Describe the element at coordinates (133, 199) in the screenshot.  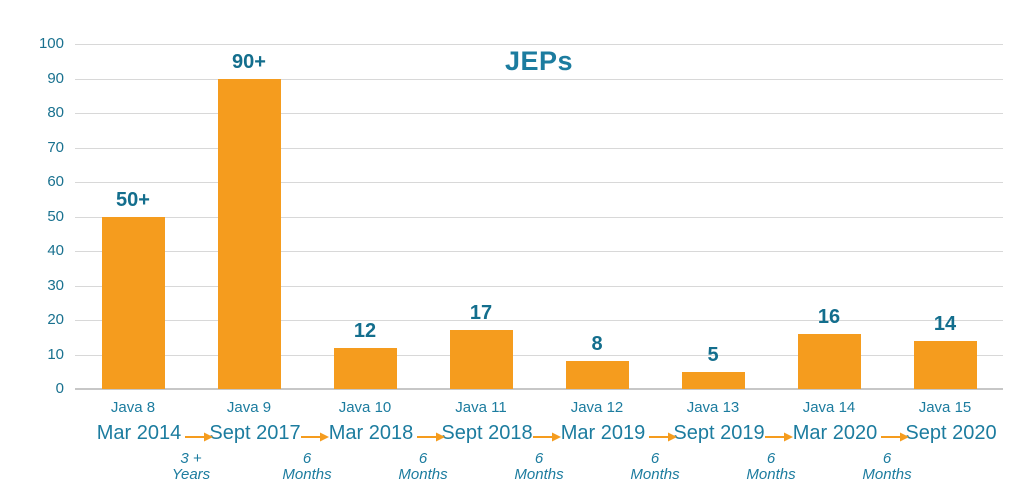
I see `bar-value-label: 50+` at that location.